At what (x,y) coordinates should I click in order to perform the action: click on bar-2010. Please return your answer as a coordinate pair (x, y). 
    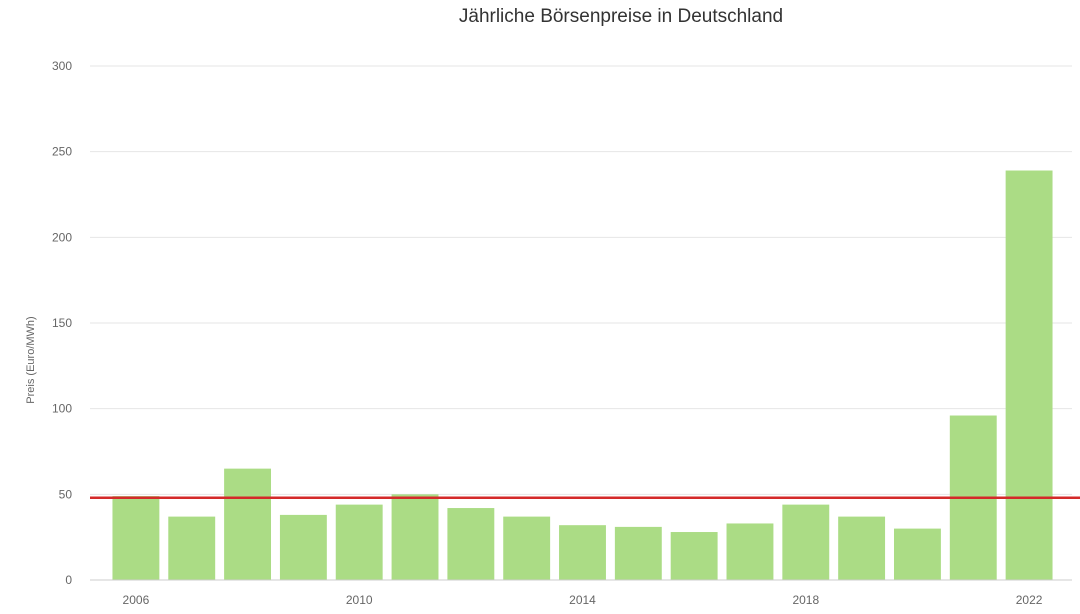
    Looking at the image, I should click on (359, 542).